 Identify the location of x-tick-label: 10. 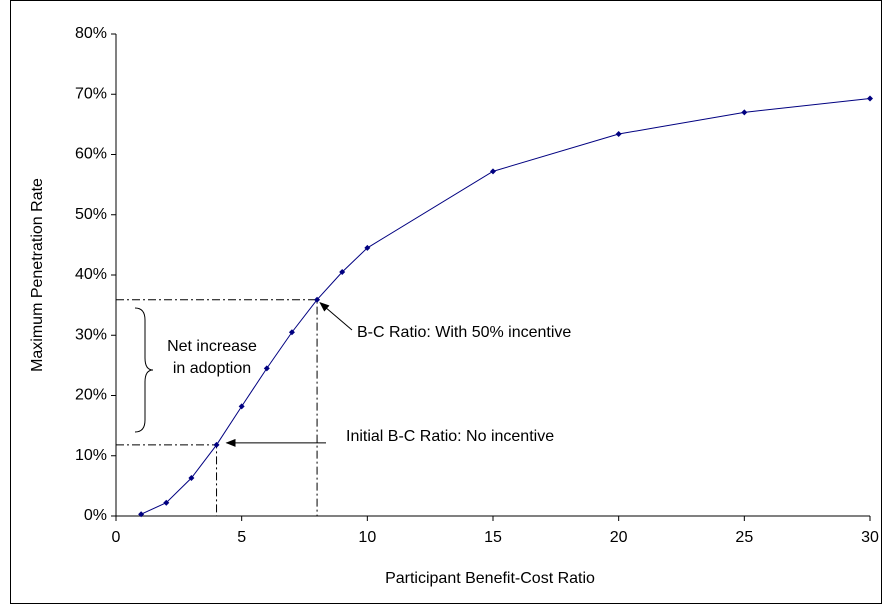
(367, 537).